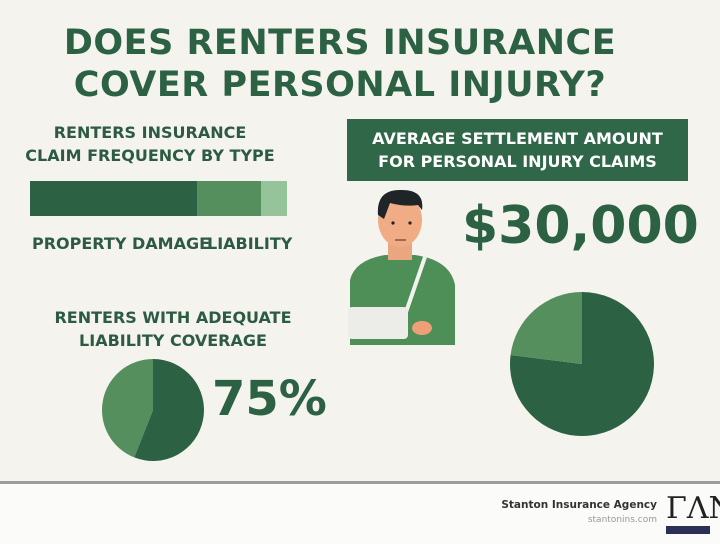 The width and height of the screenshot is (720, 544). Describe the element at coordinates (401, 267) in the screenshot. I see `injured-person-illustration` at that location.